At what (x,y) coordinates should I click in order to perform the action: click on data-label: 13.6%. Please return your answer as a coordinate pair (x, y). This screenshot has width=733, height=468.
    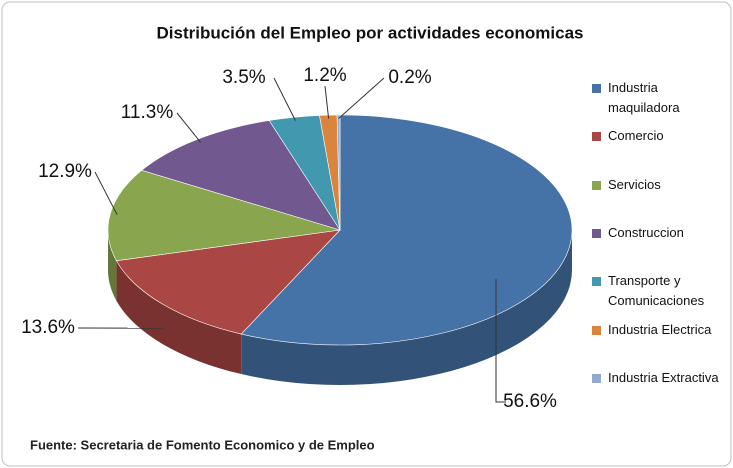
    Looking at the image, I should click on (48, 327).